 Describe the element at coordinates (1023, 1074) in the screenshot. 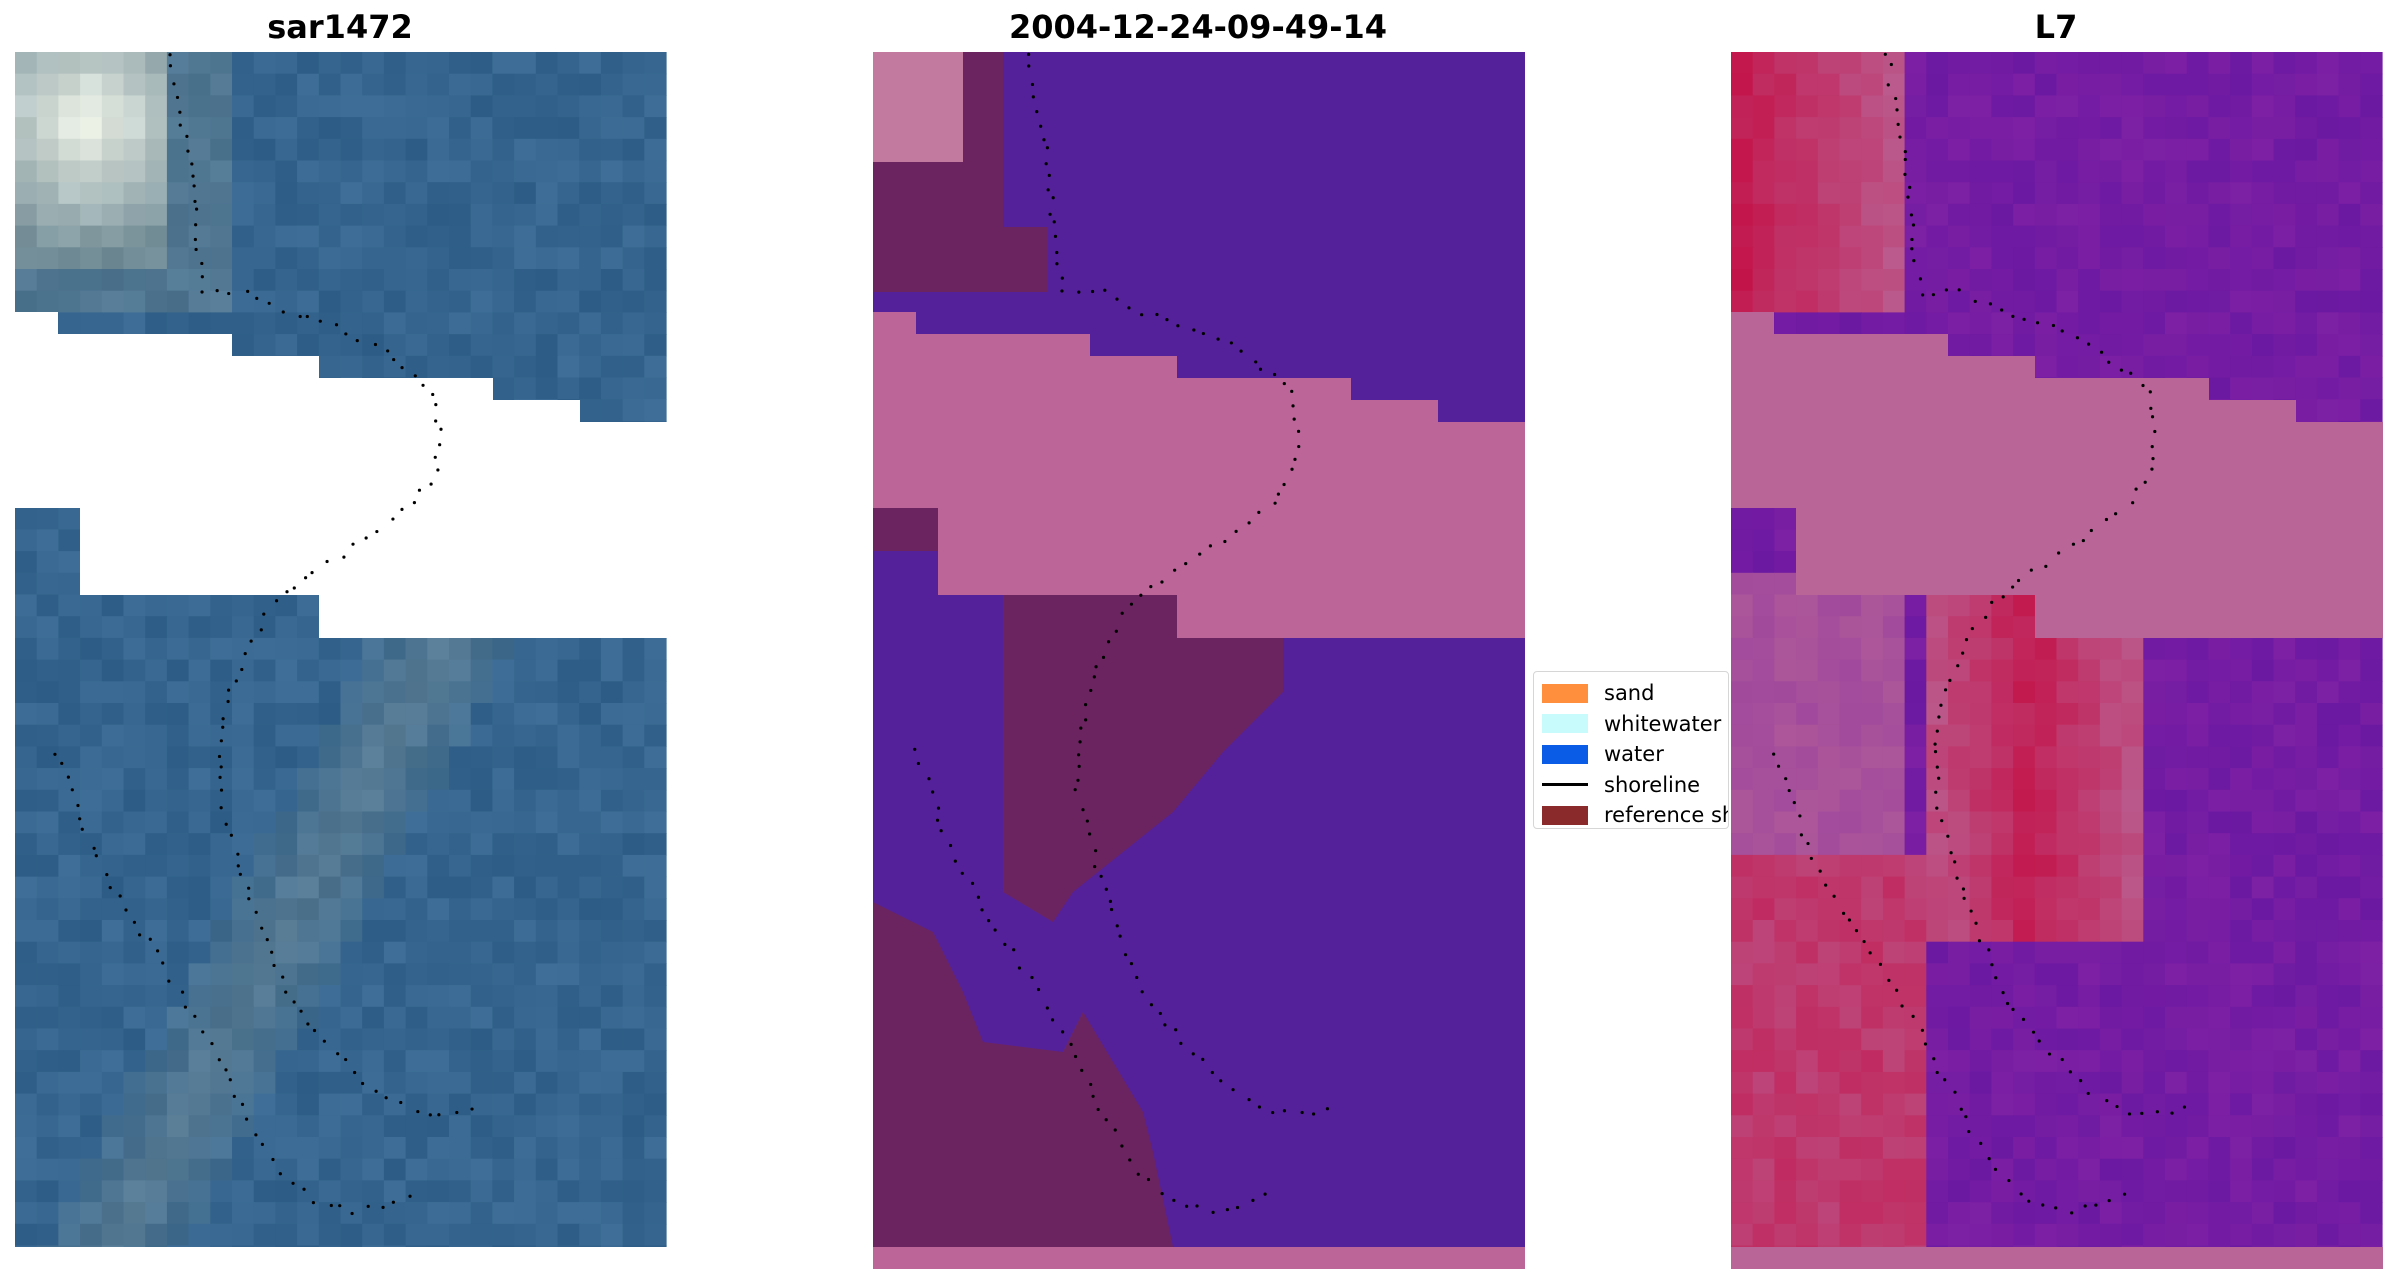

I see `land-class-region` at that location.